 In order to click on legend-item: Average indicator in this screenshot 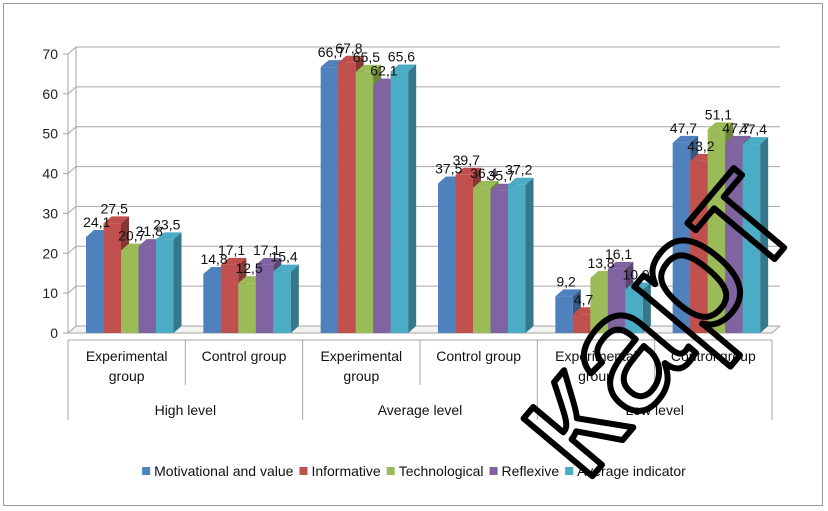, I will do `click(625, 471)`.